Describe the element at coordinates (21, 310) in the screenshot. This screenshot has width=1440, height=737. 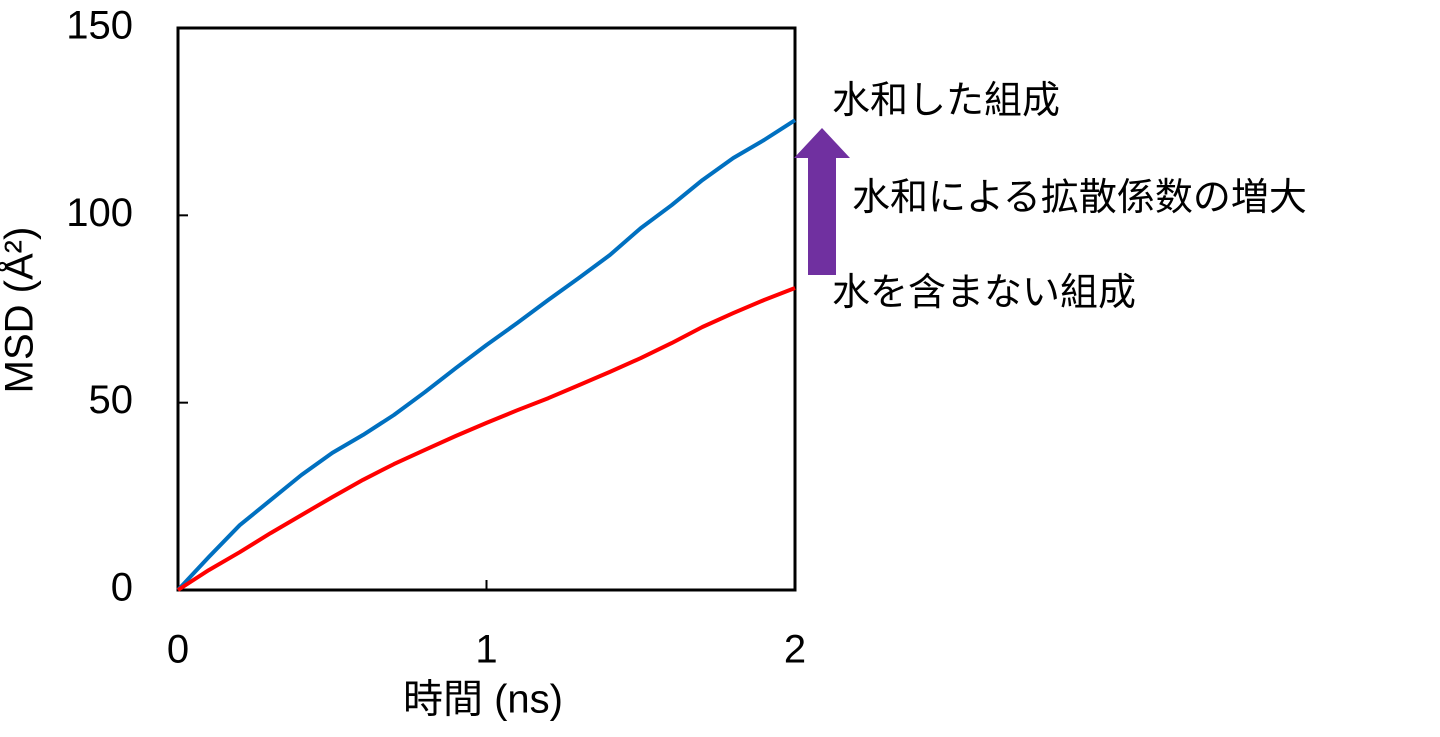
I see `y-axis-label: MSD (Å²)` at that location.